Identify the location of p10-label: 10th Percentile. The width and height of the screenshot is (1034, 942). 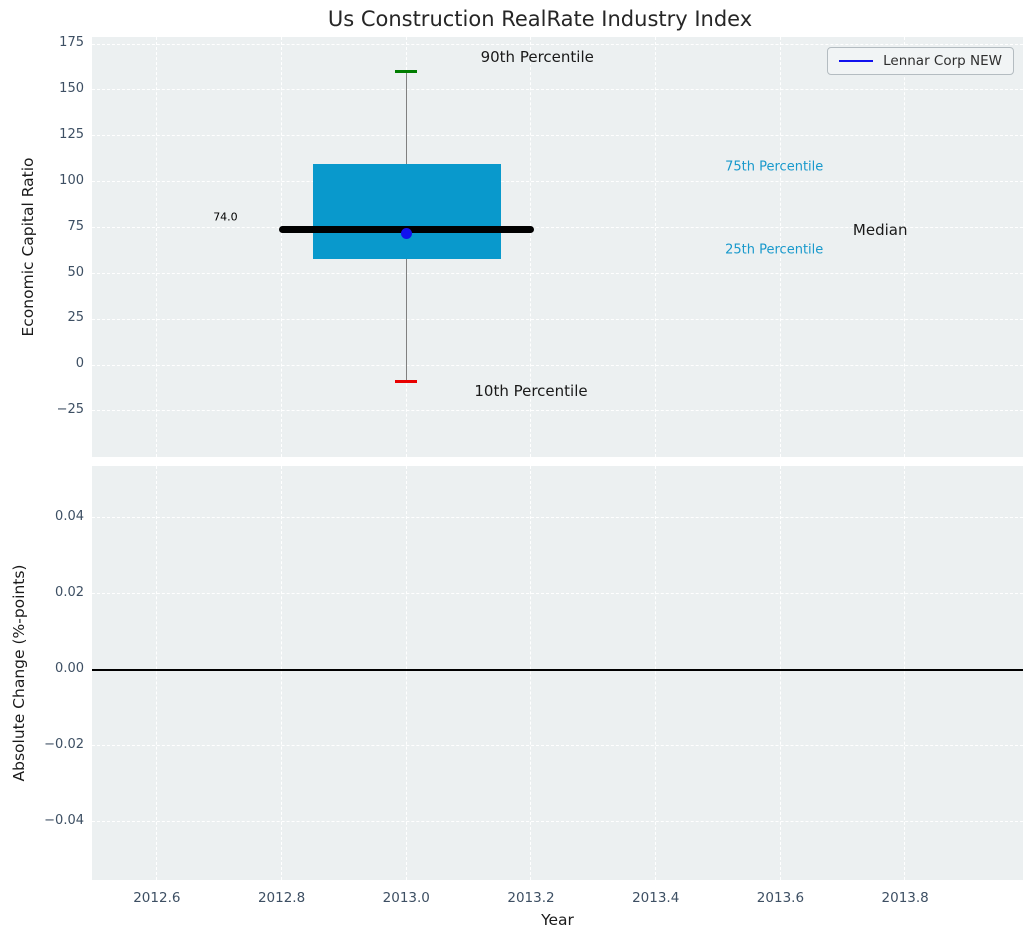
(531, 390).